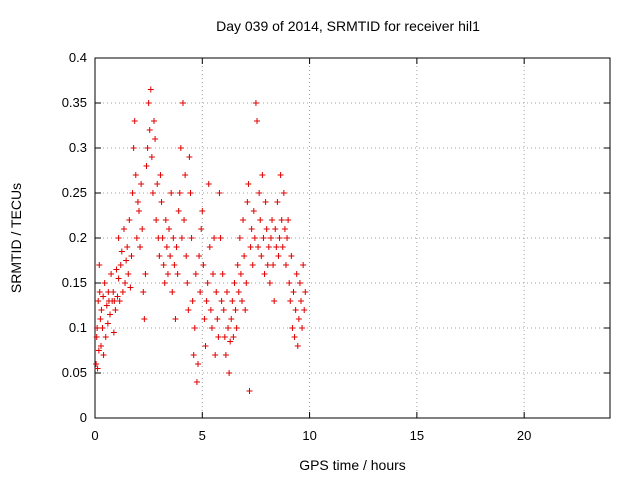  Describe the element at coordinates (74, 372) in the screenshot. I see `y-tick-label: 0.05` at that location.